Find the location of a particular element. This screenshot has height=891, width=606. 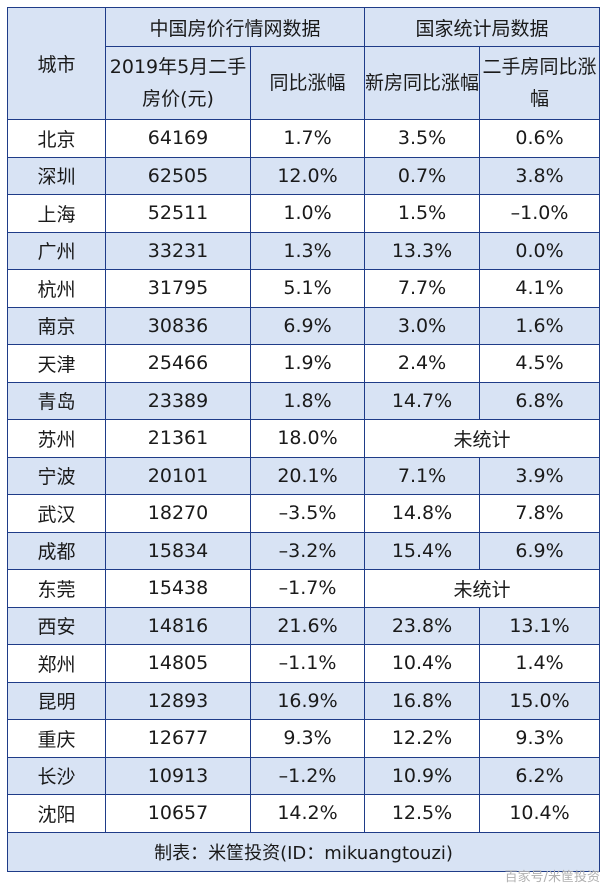

table-row: 昆明 12893 16.9% 16.8% 15.0% is located at coordinates (304, 700).